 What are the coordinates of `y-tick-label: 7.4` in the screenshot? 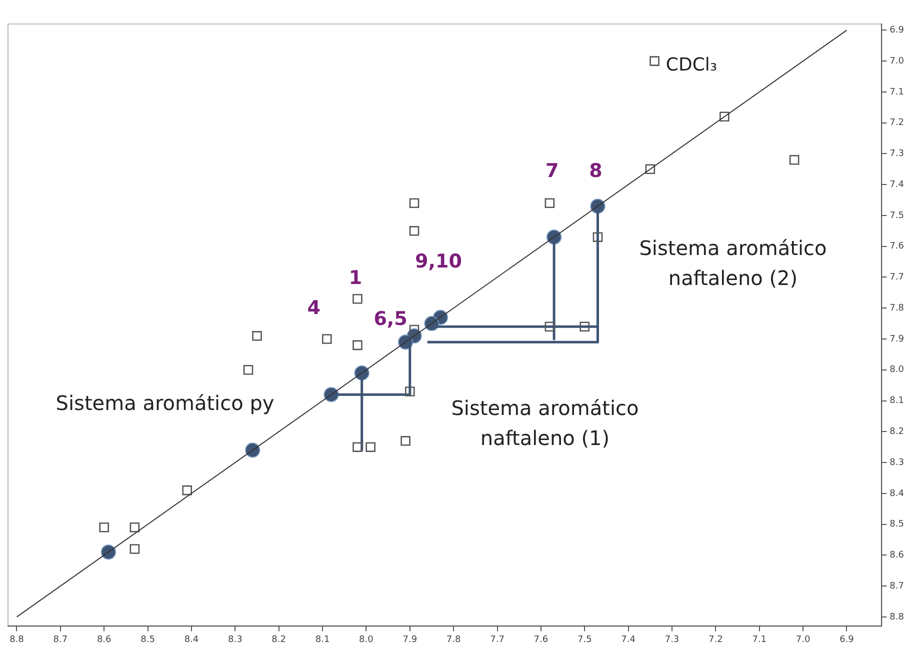 It's located at (897, 185).